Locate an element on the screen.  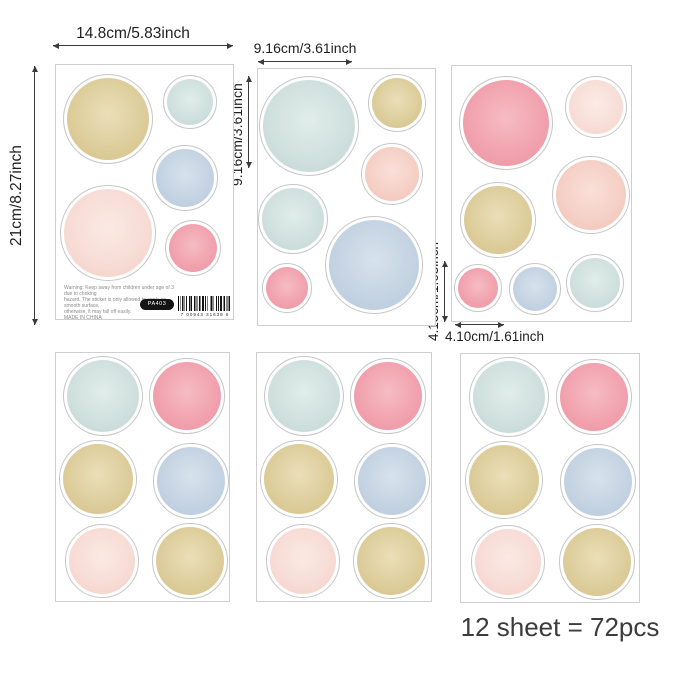
sticker-dot-light_peach is located at coordinates (596, 107).